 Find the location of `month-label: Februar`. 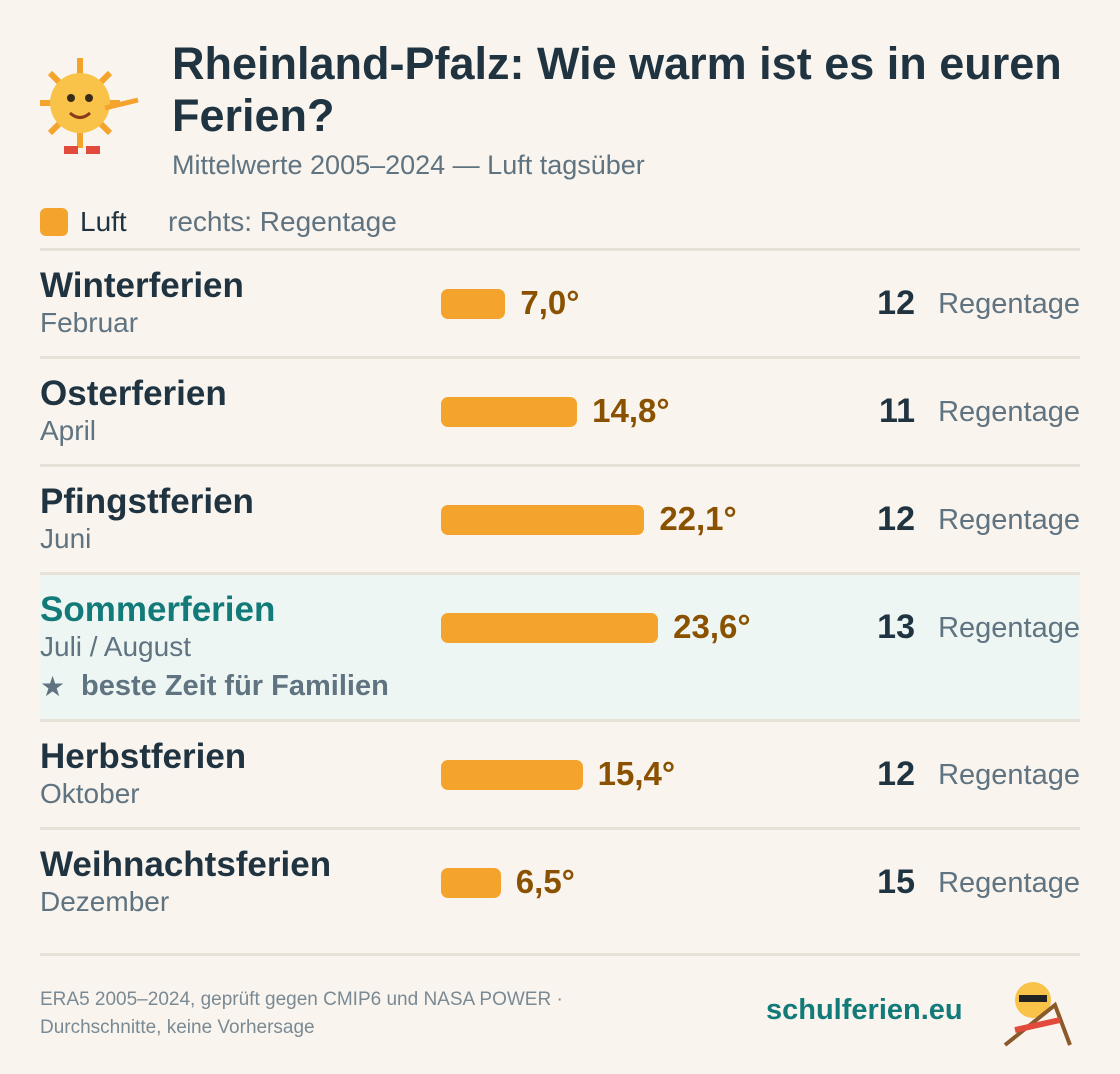

month-label: Februar is located at coordinates (89, 322).